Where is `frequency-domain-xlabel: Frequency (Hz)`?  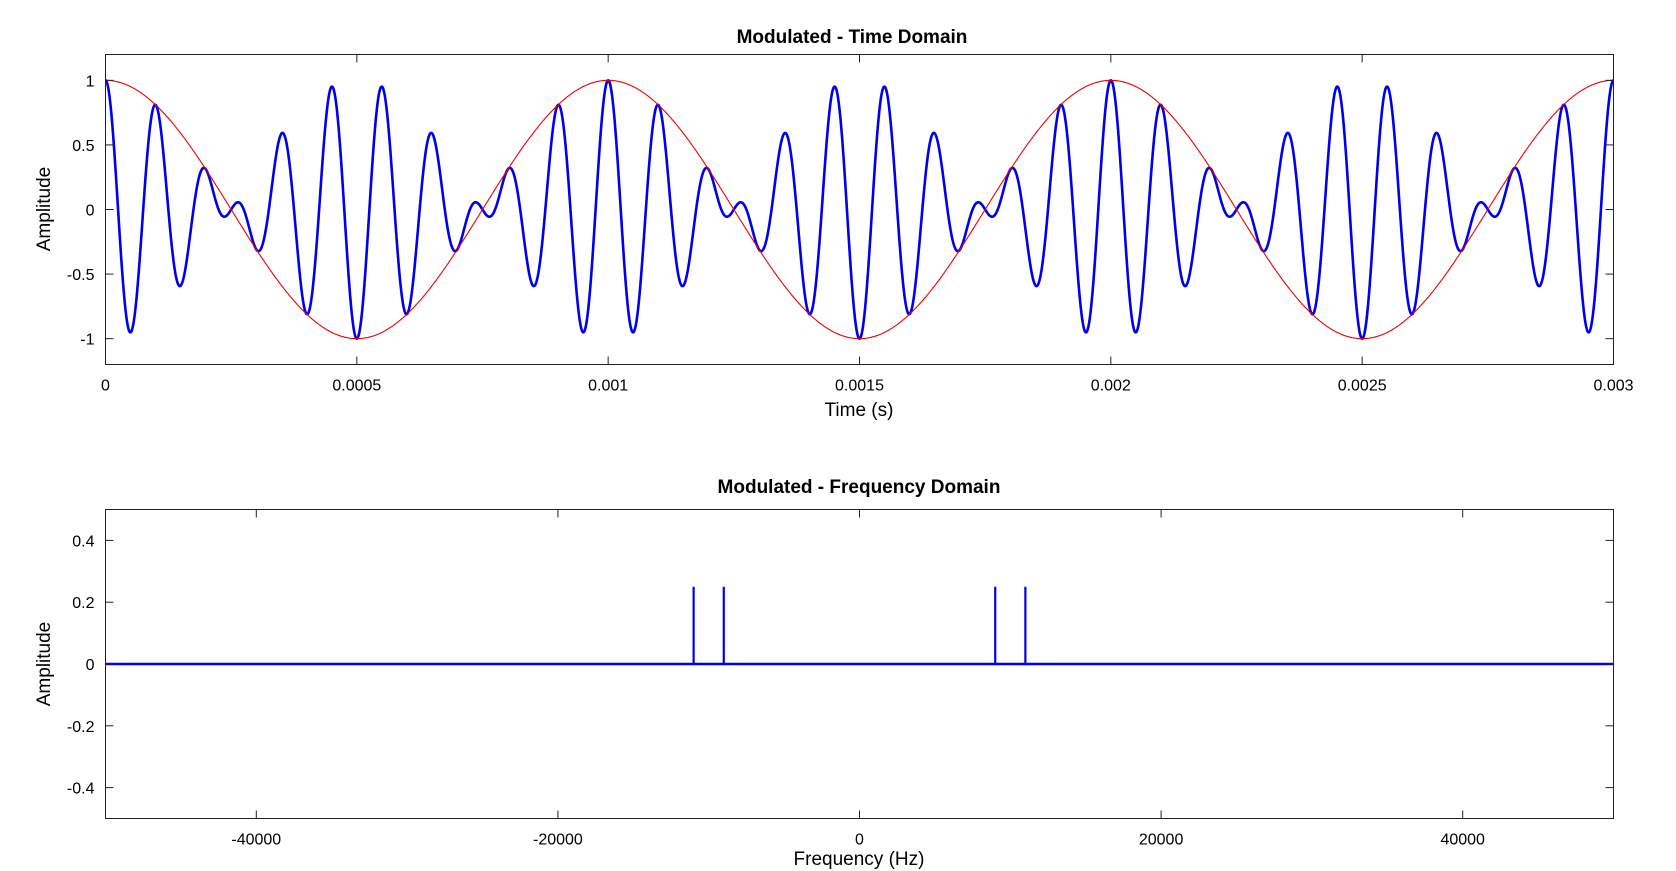
frequency-domain-xlabel: Frequency (Hz) is located at coordinates (859, 859).